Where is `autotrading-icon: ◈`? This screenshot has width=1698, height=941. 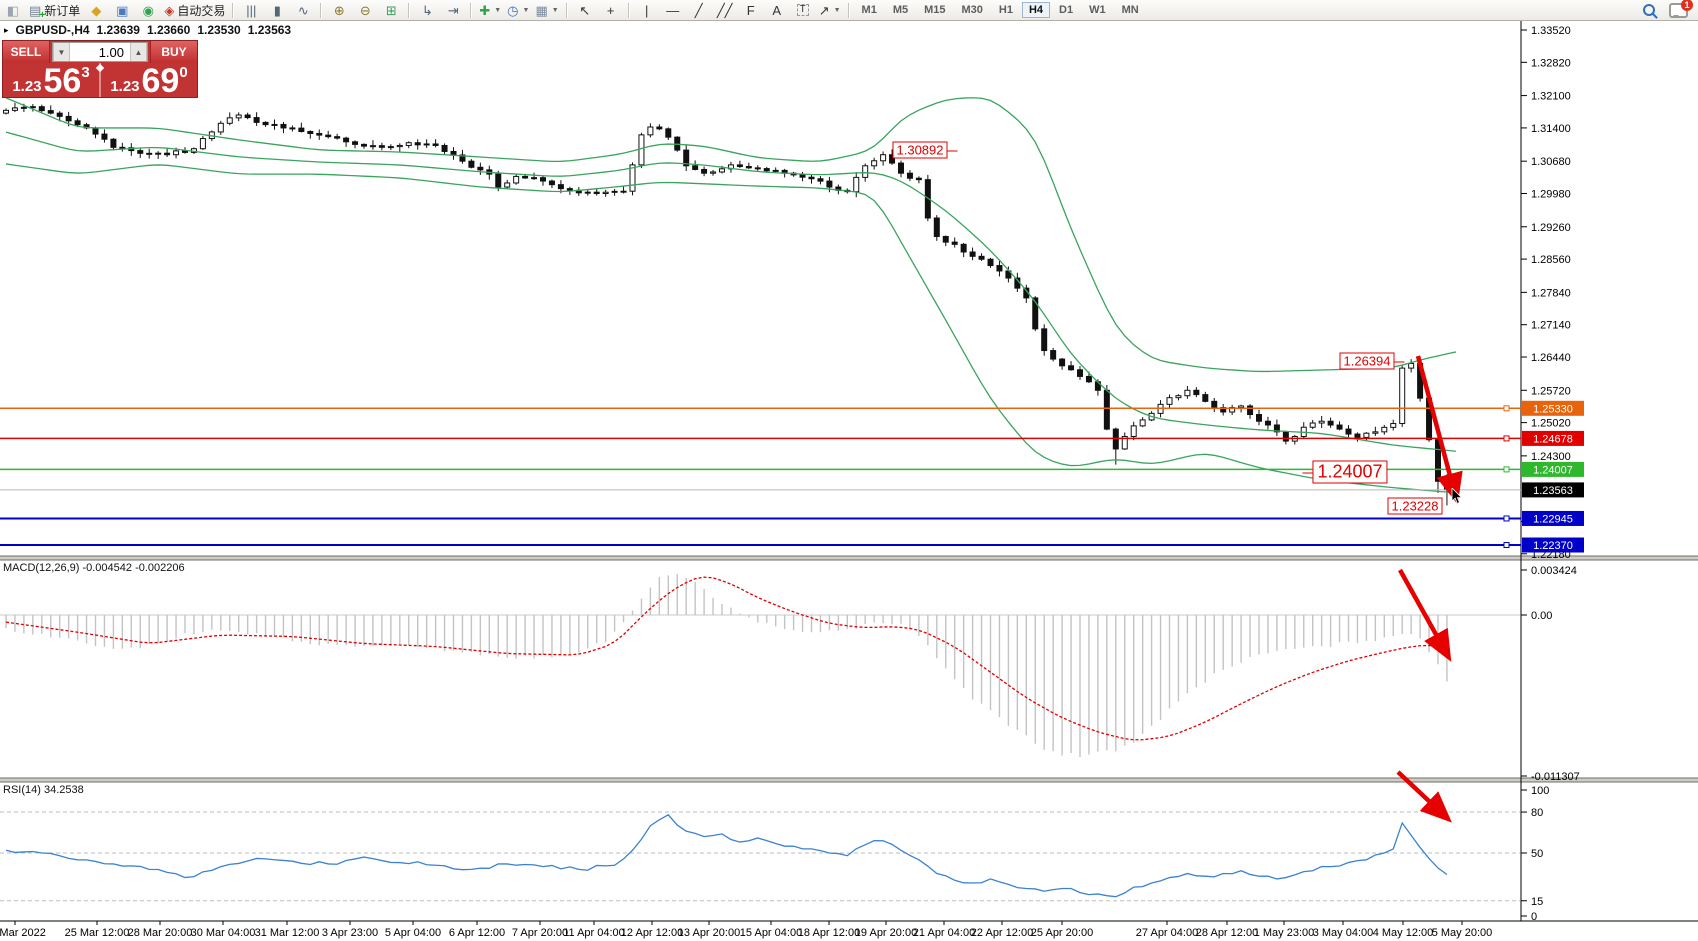
autotrading-icon: ◈ is located at coordinates (169, 10).